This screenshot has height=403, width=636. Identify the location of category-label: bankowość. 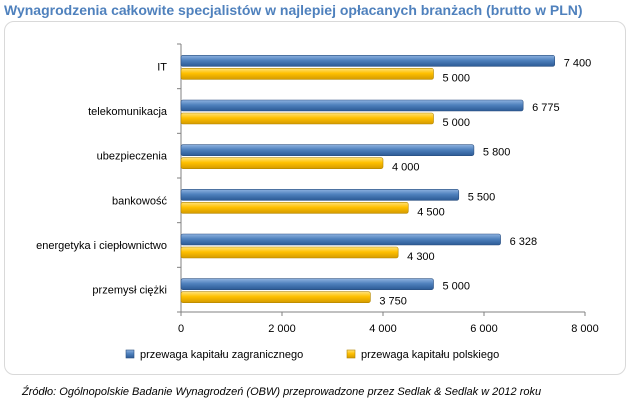
(140, 201).